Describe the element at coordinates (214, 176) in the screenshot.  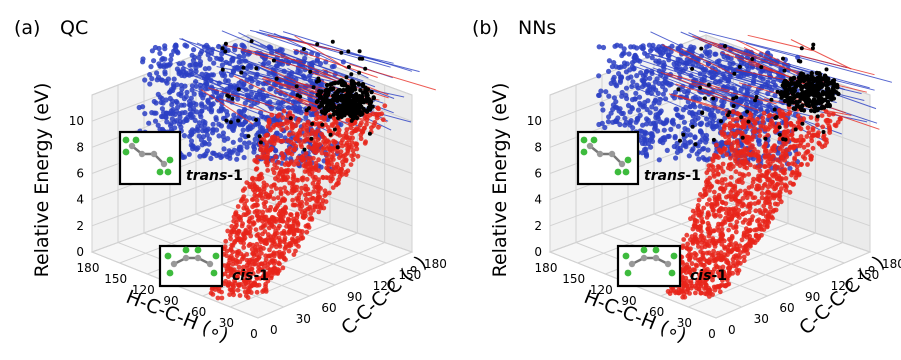
I see `trans-label: trans-1` at that location.